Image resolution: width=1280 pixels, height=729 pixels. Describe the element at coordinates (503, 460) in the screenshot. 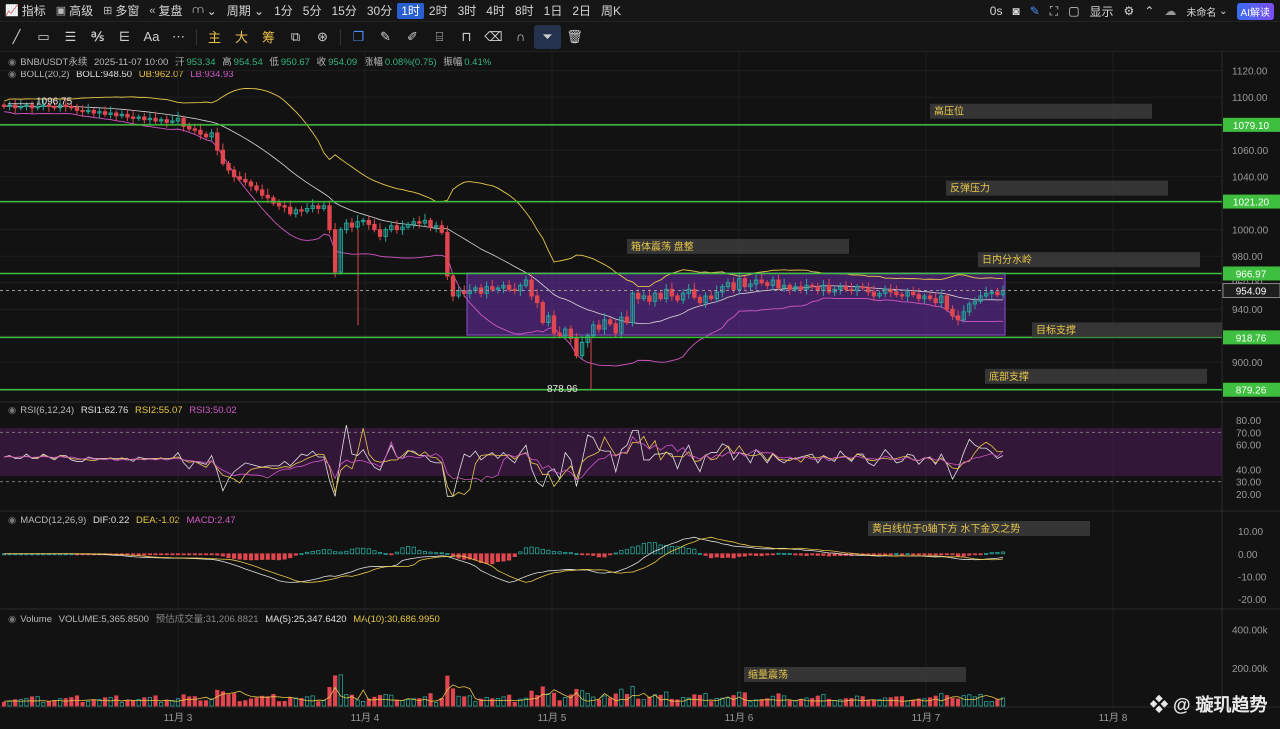

I see `rsi1-line` at that location.